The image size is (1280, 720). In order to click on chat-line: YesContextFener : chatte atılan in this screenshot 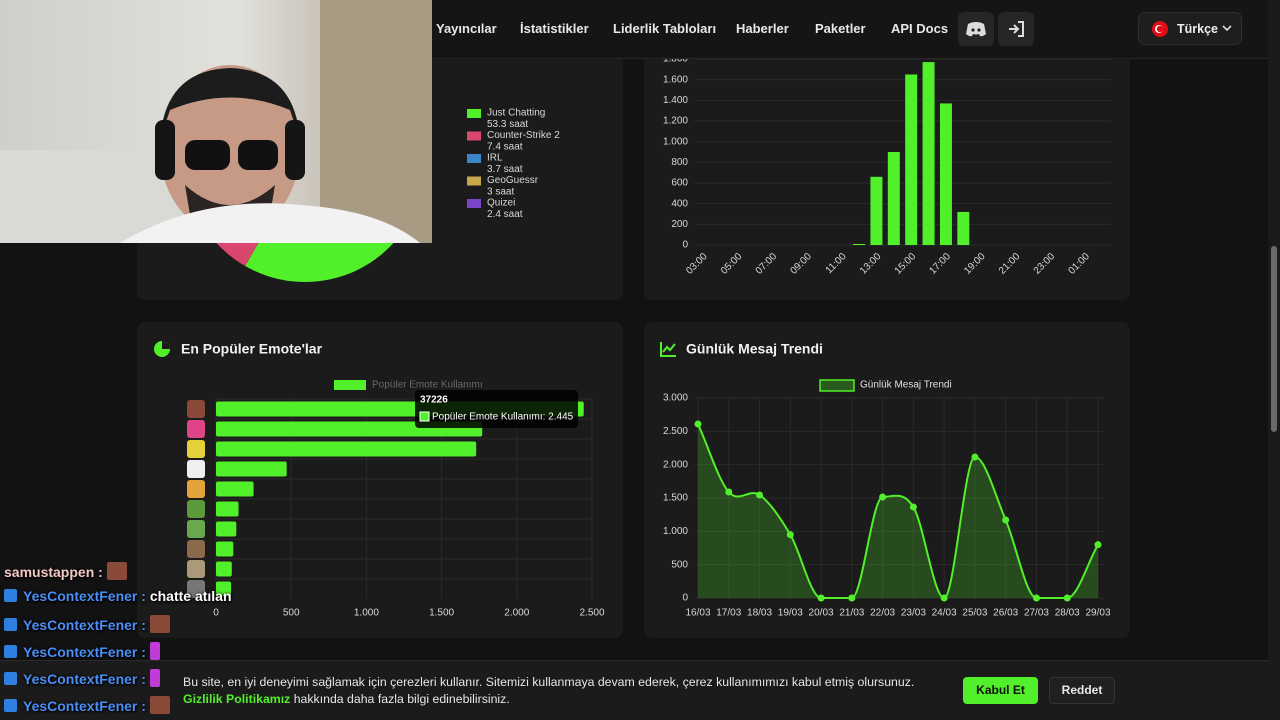, I will do `click(118, 599)`.